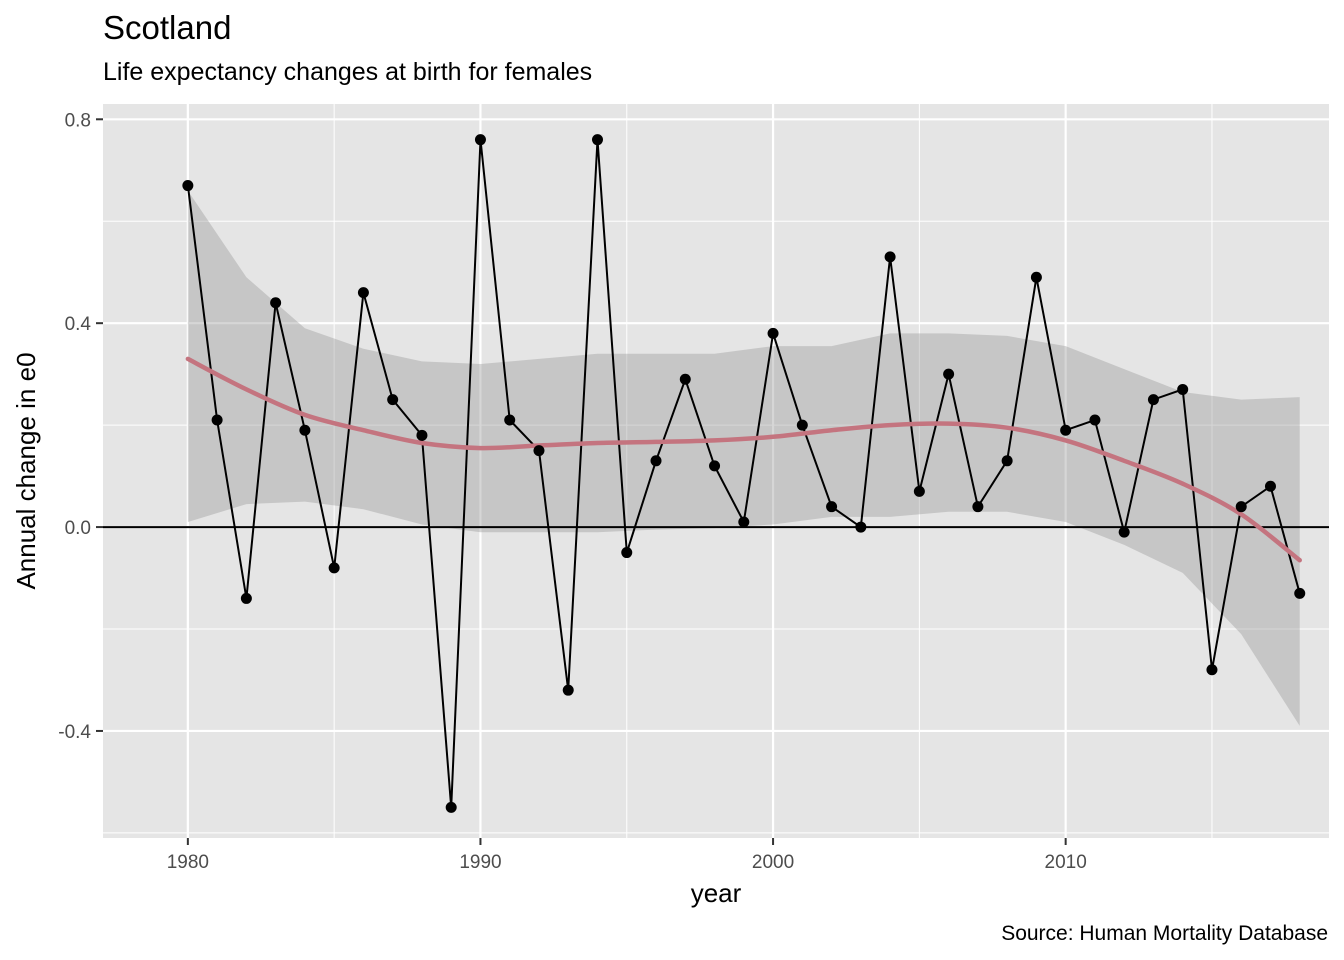  I want to click on chart-title: Scotland, so click(167, 27).